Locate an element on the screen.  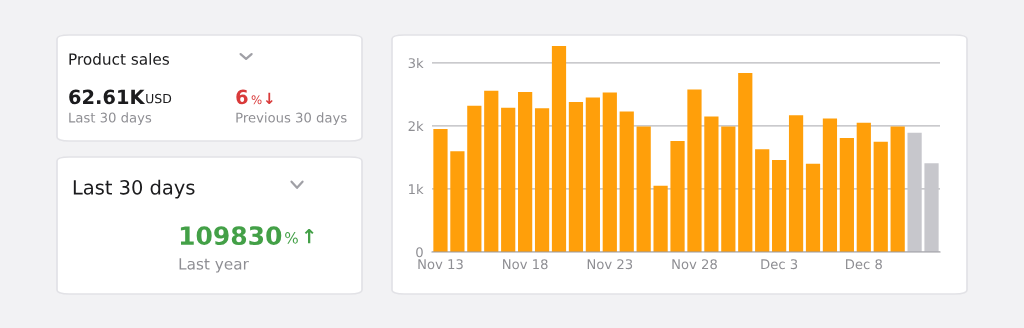
y-tick-label: 2k is located at coordinates (416, 125).